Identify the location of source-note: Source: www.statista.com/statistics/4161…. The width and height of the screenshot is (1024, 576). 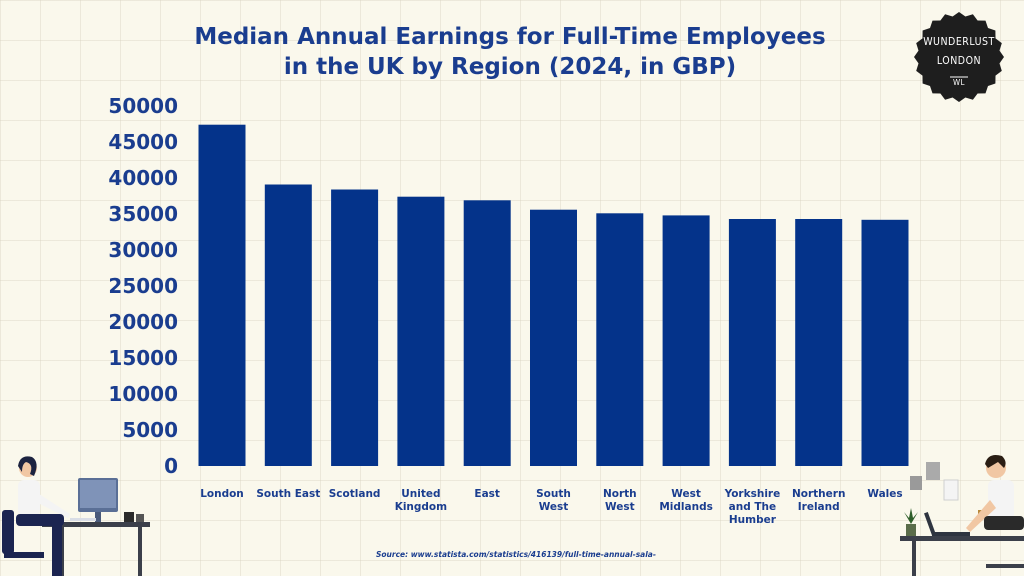
(516, 554).